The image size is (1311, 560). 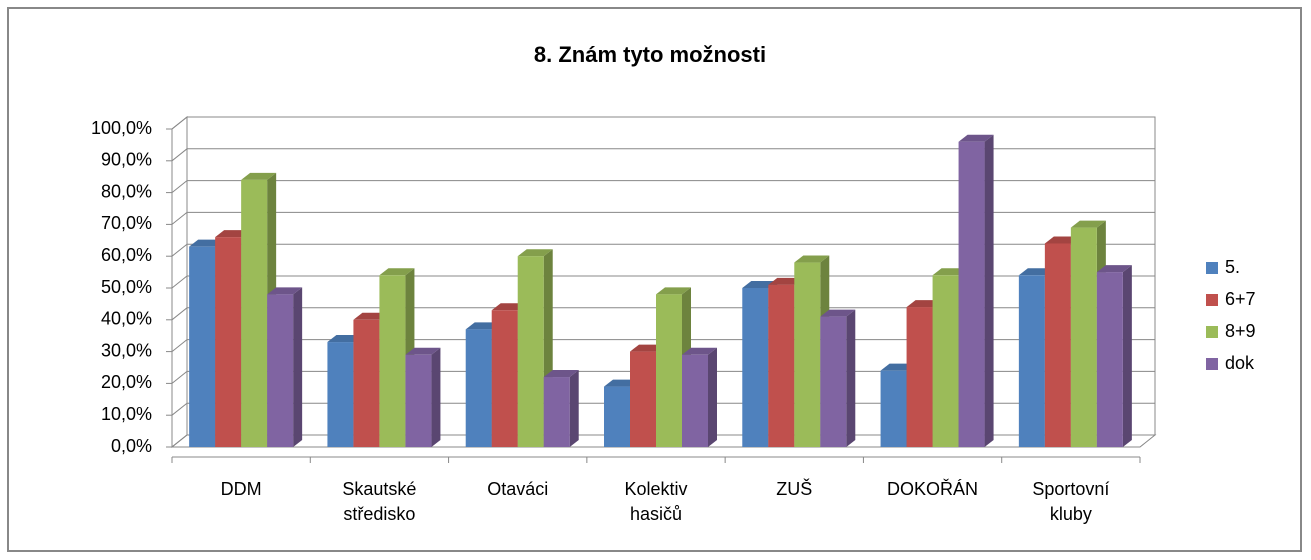 I want to click on x-tick-label: Otaváci, so click(x=518, y=489).